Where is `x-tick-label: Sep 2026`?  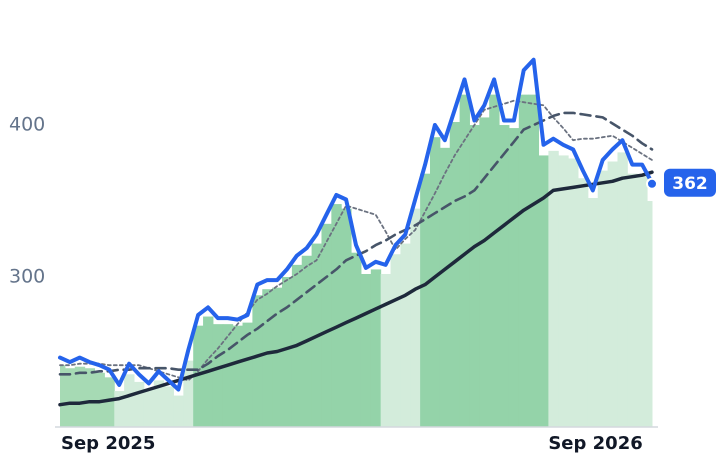 x-tick-label: Sep 2026 is located at coordinates (595, 443).